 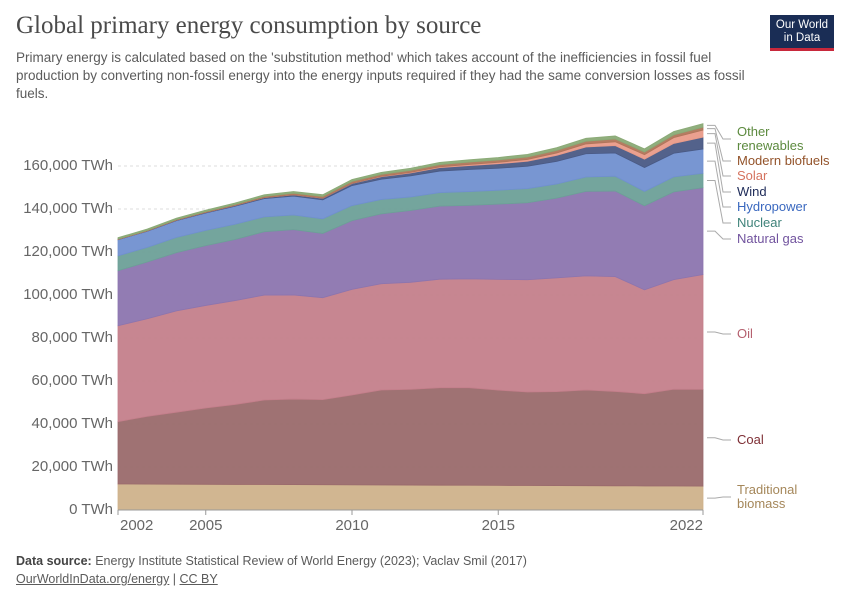 I want to click on series-label: Hydropower, so click(x=772, y=206).